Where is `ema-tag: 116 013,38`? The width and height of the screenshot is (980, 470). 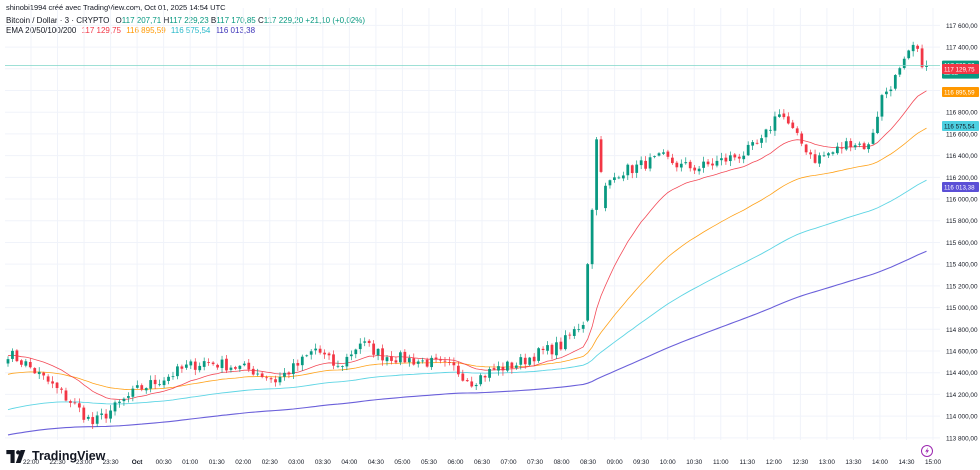 ema-tag: 116 013,38 is located at coordinates (960, 187).